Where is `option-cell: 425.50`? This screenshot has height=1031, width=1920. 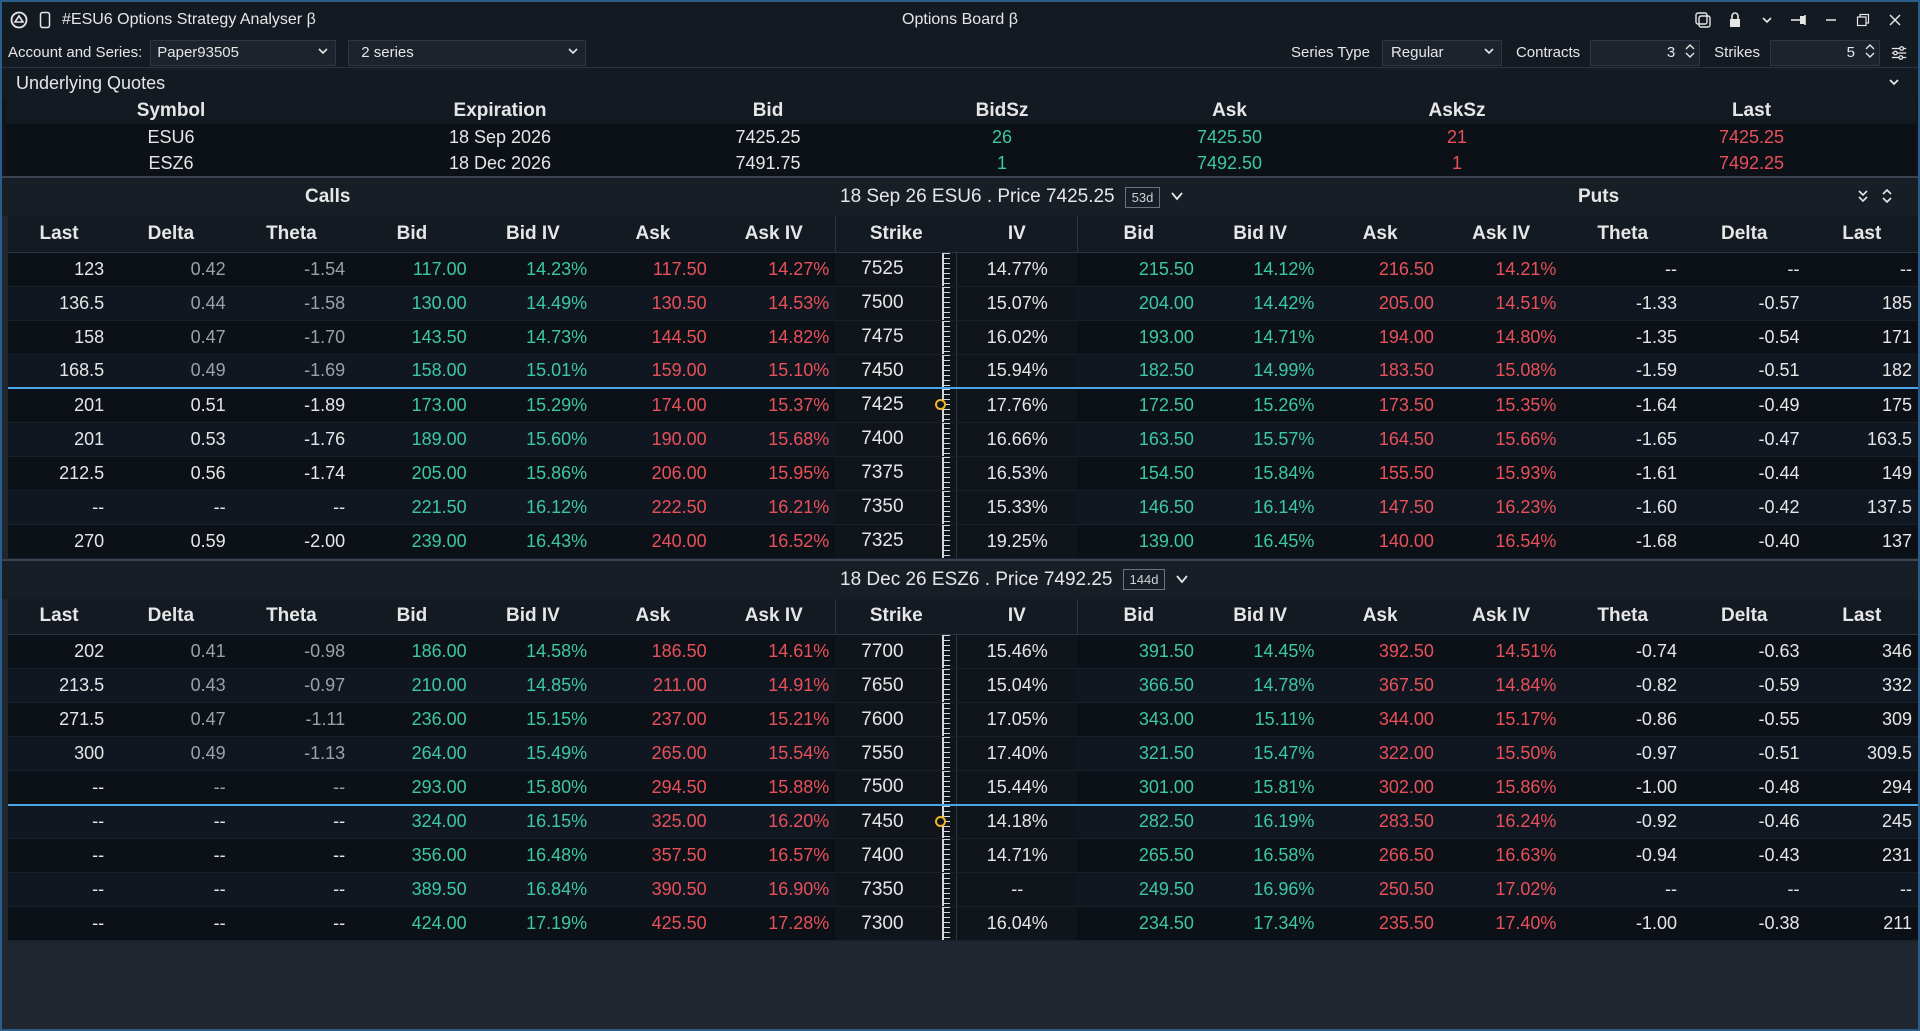 option-cell: 425.50 is located at coordinates (653, 923).